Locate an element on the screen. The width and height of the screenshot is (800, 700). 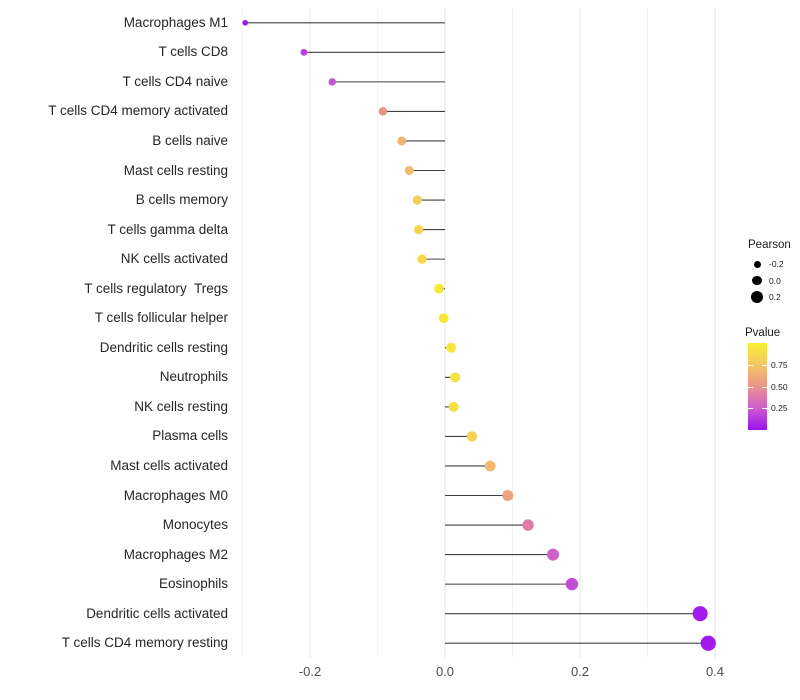
category-label: Dendritic cells activated is located at coordinates (157, 613).